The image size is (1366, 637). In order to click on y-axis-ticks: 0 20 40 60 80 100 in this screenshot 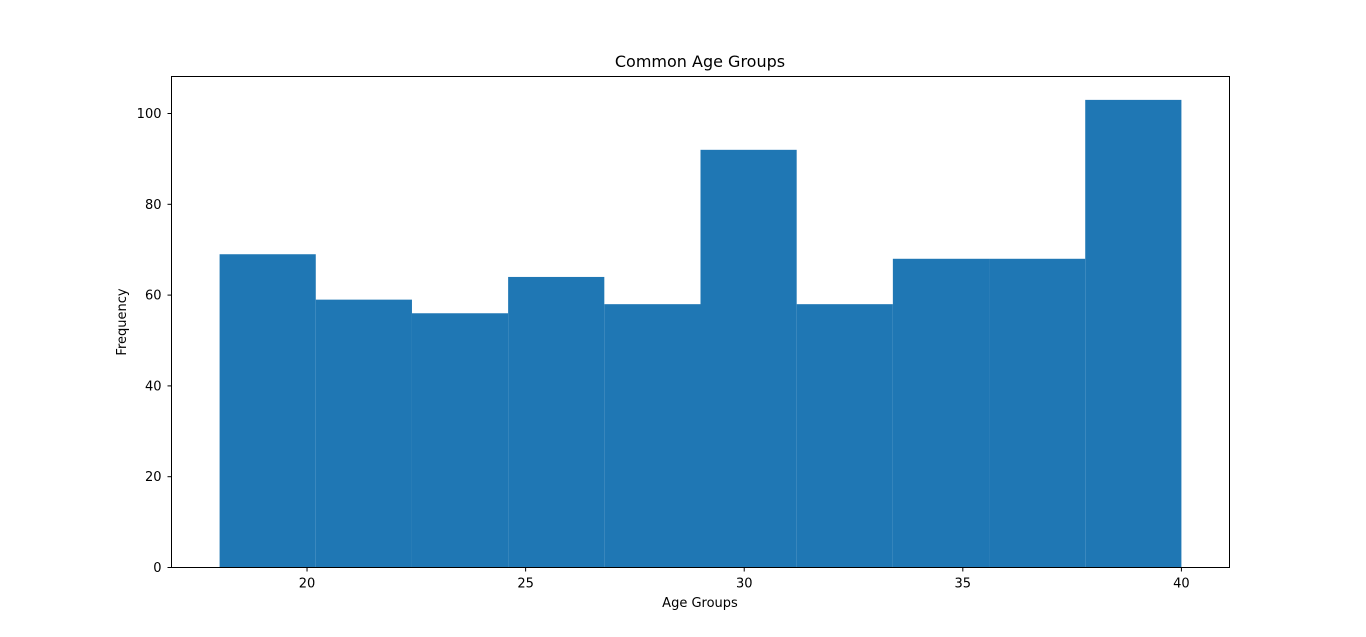, I will do `click(154, 341)`.